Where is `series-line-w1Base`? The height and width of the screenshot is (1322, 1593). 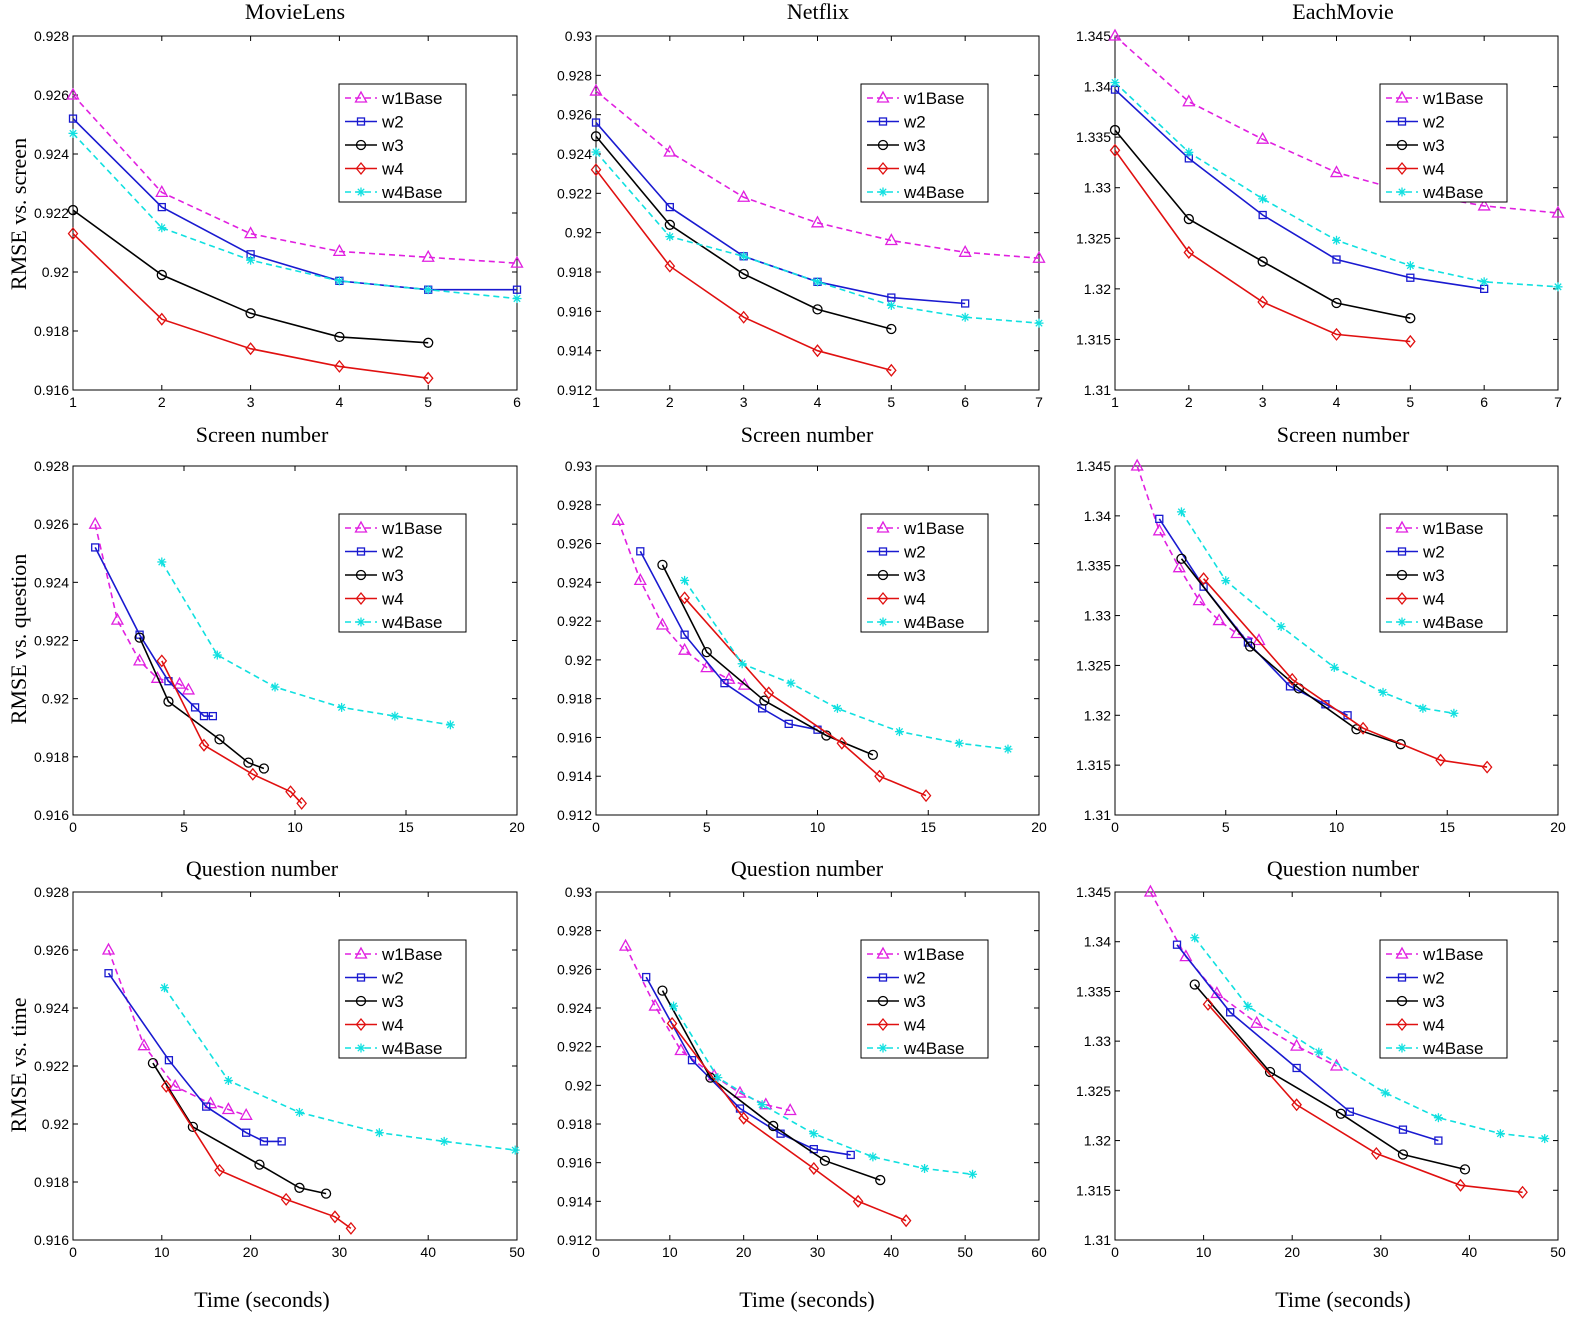
series-line-w1Base is located at coordinates (1336, 124).